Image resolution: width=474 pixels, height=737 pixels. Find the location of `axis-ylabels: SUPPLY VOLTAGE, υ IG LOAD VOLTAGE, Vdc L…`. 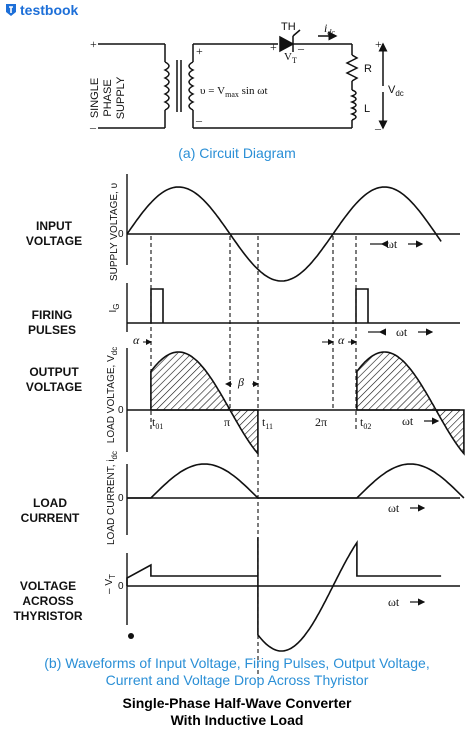

axis-ylabels: SUPPLY VOLTAGE, υ IG LOAD VOLTAGE, Vdc L… is located at coordinates (112, 388).